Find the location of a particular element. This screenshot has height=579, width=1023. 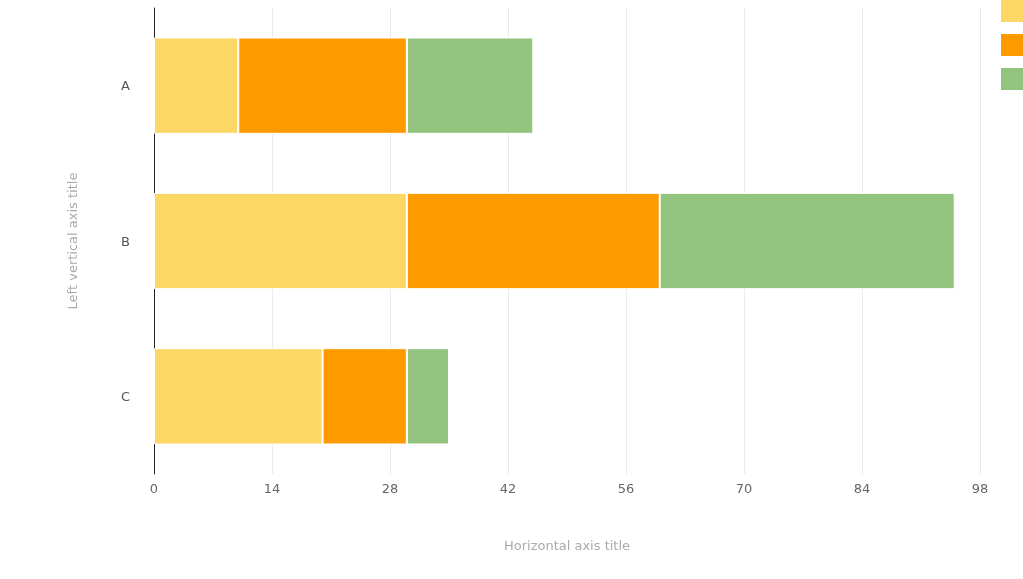

x-tick-label: 0 is located at coordinates (154, 488).